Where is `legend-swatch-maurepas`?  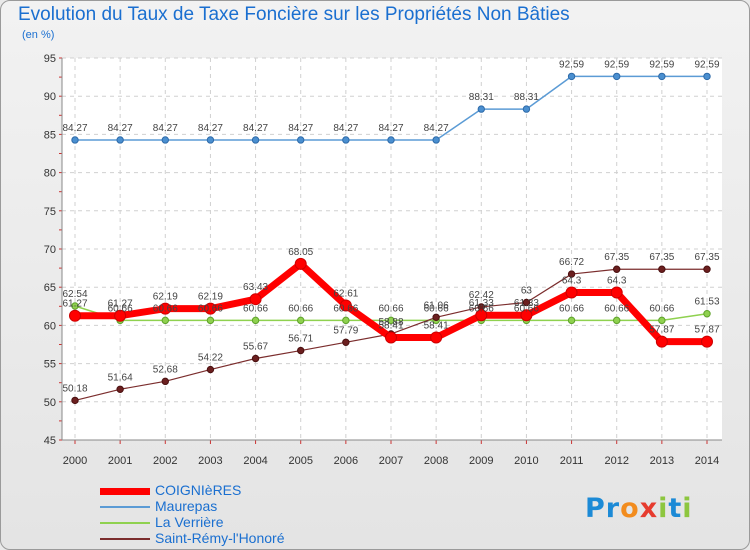 legend-swatch-maurepas is located at coordinates (125, 507).